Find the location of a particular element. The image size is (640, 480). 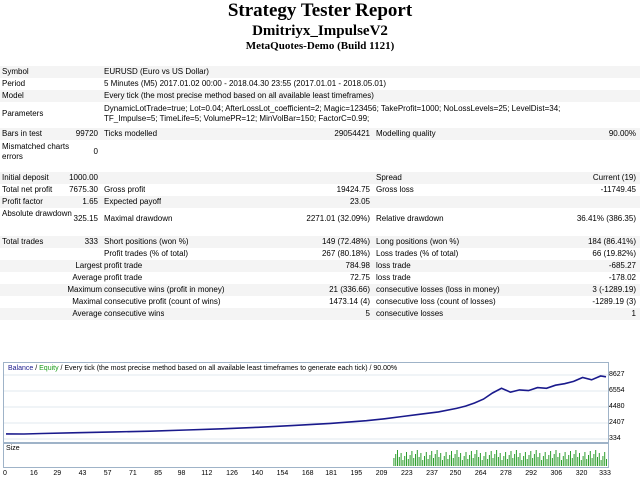

pt-value: 267 (80.18%) is located at coordinates (345, 253).